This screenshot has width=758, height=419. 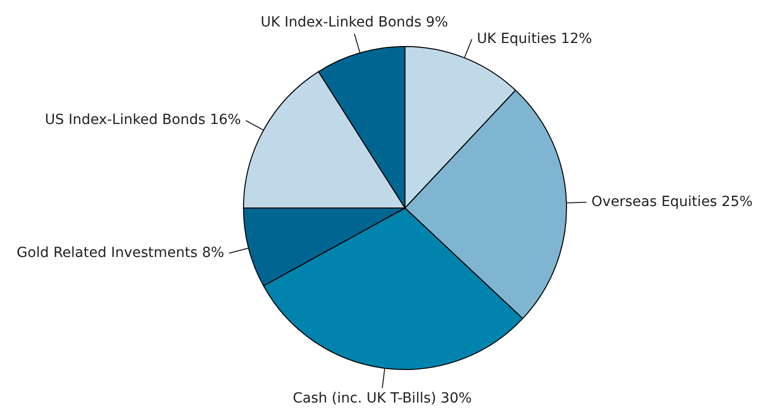 I want to click on slice-label: Gold Related Investments 8%, so click(x=120, y=252).